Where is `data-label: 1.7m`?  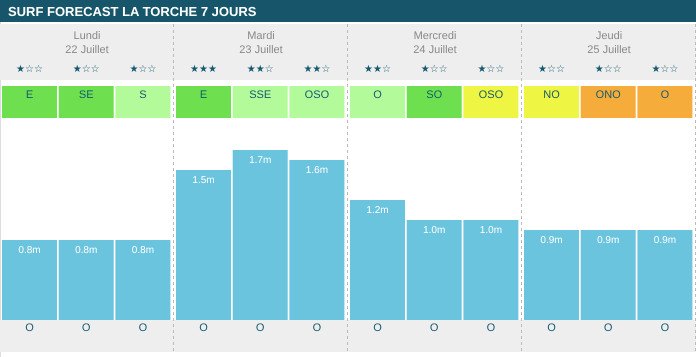 data-label: 1.7m is located at coordinates (260, 160).